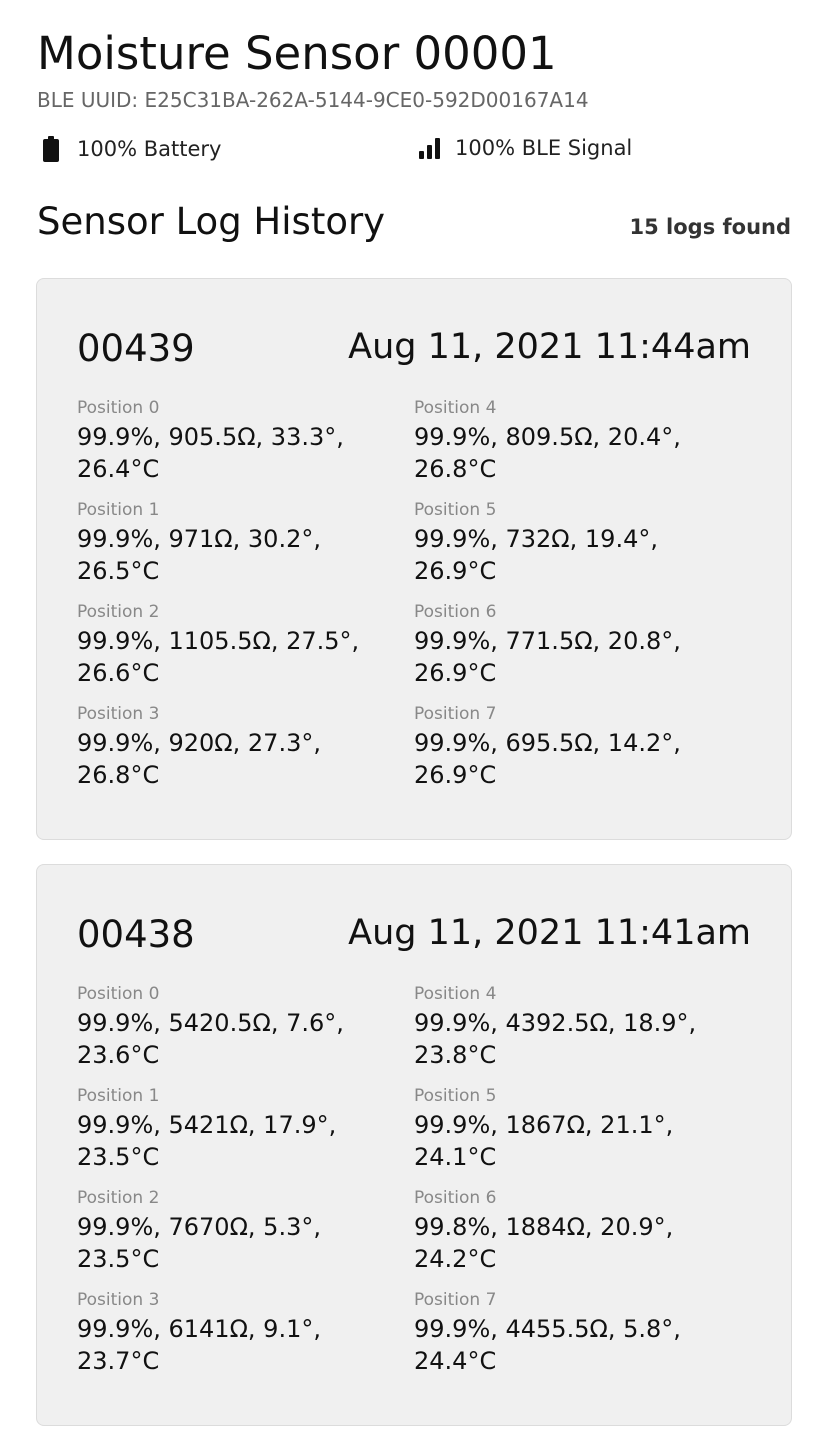 Image resolution: width=828 pixels, height=1450 pixels. What do you see at coordinates (199, 759) in the screenshot?
I see `position-value: 99.9%, 920Ω, 27.3°, 26.8°C` at bounding box center [199, 759].